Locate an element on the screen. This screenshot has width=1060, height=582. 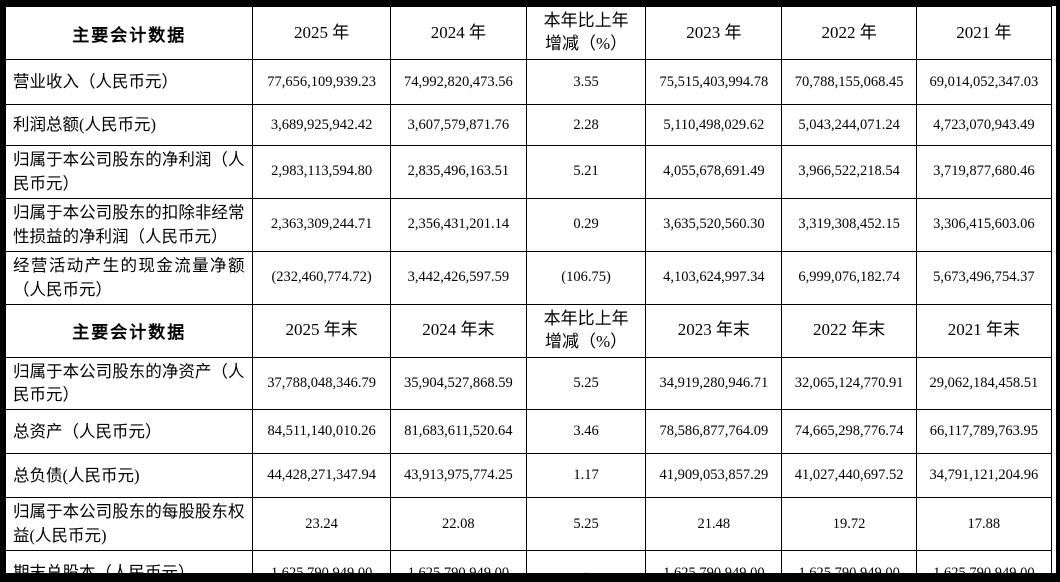
header-year-2025: 2025 年 is located at coordinates (321, 33).